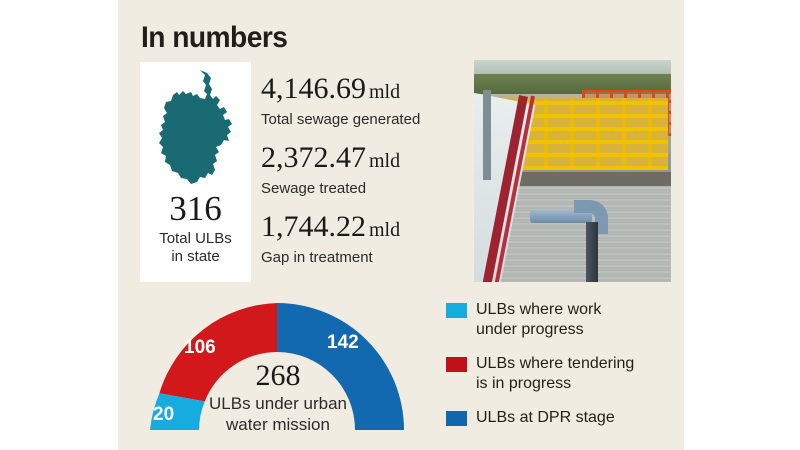 This screenshot has width=800, height=450. Describe the element at coordinates (539, 309) in the screenshot. I see `legend-label-line1: ULBs where work` at that location.